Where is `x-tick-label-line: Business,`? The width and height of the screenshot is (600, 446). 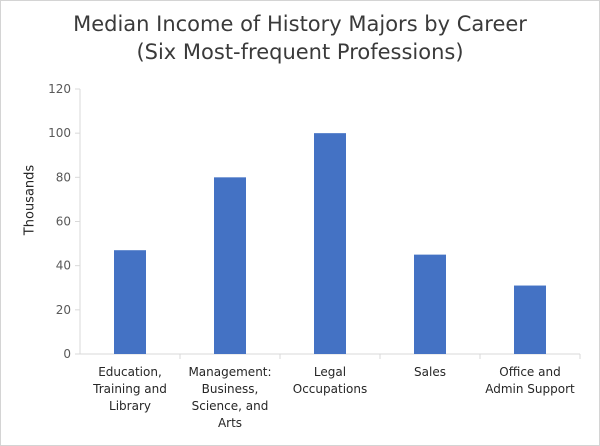
x-tick-label-line: Business, is located at coordinates (230, 389).